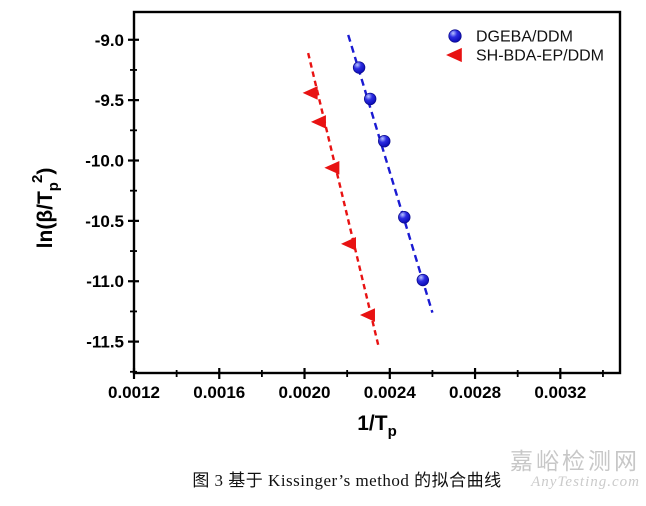 This screenshot has width=646, height=506. I want to click on y-axis-tick-label: -10.5, so click(104, 221).